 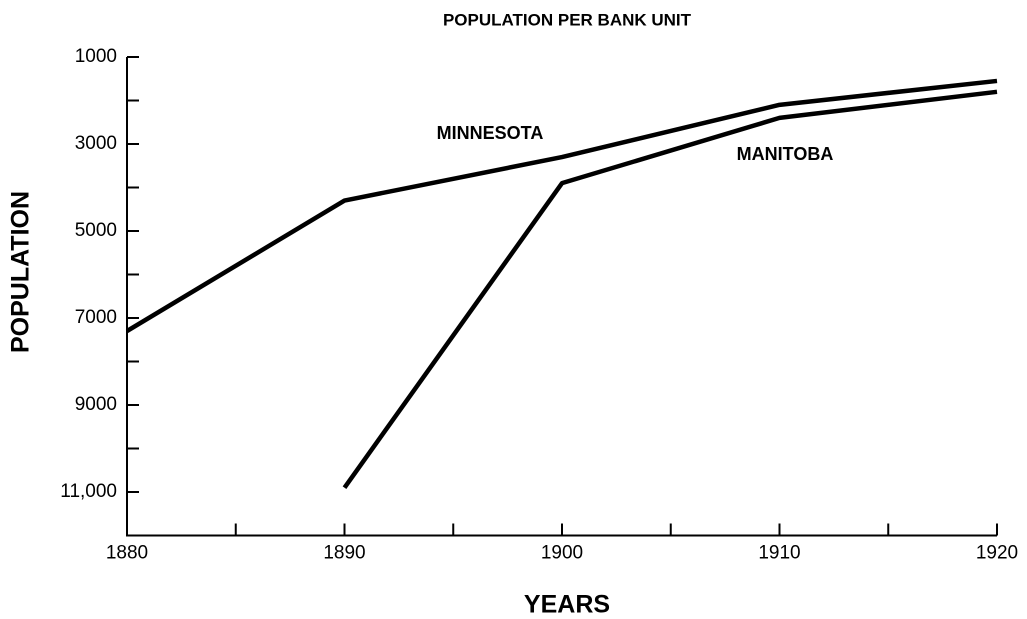 What do you see at coordinates (127, 553) in the screenshot?
I see `x-tick-label: 1880` at bounding box center [127, 553].